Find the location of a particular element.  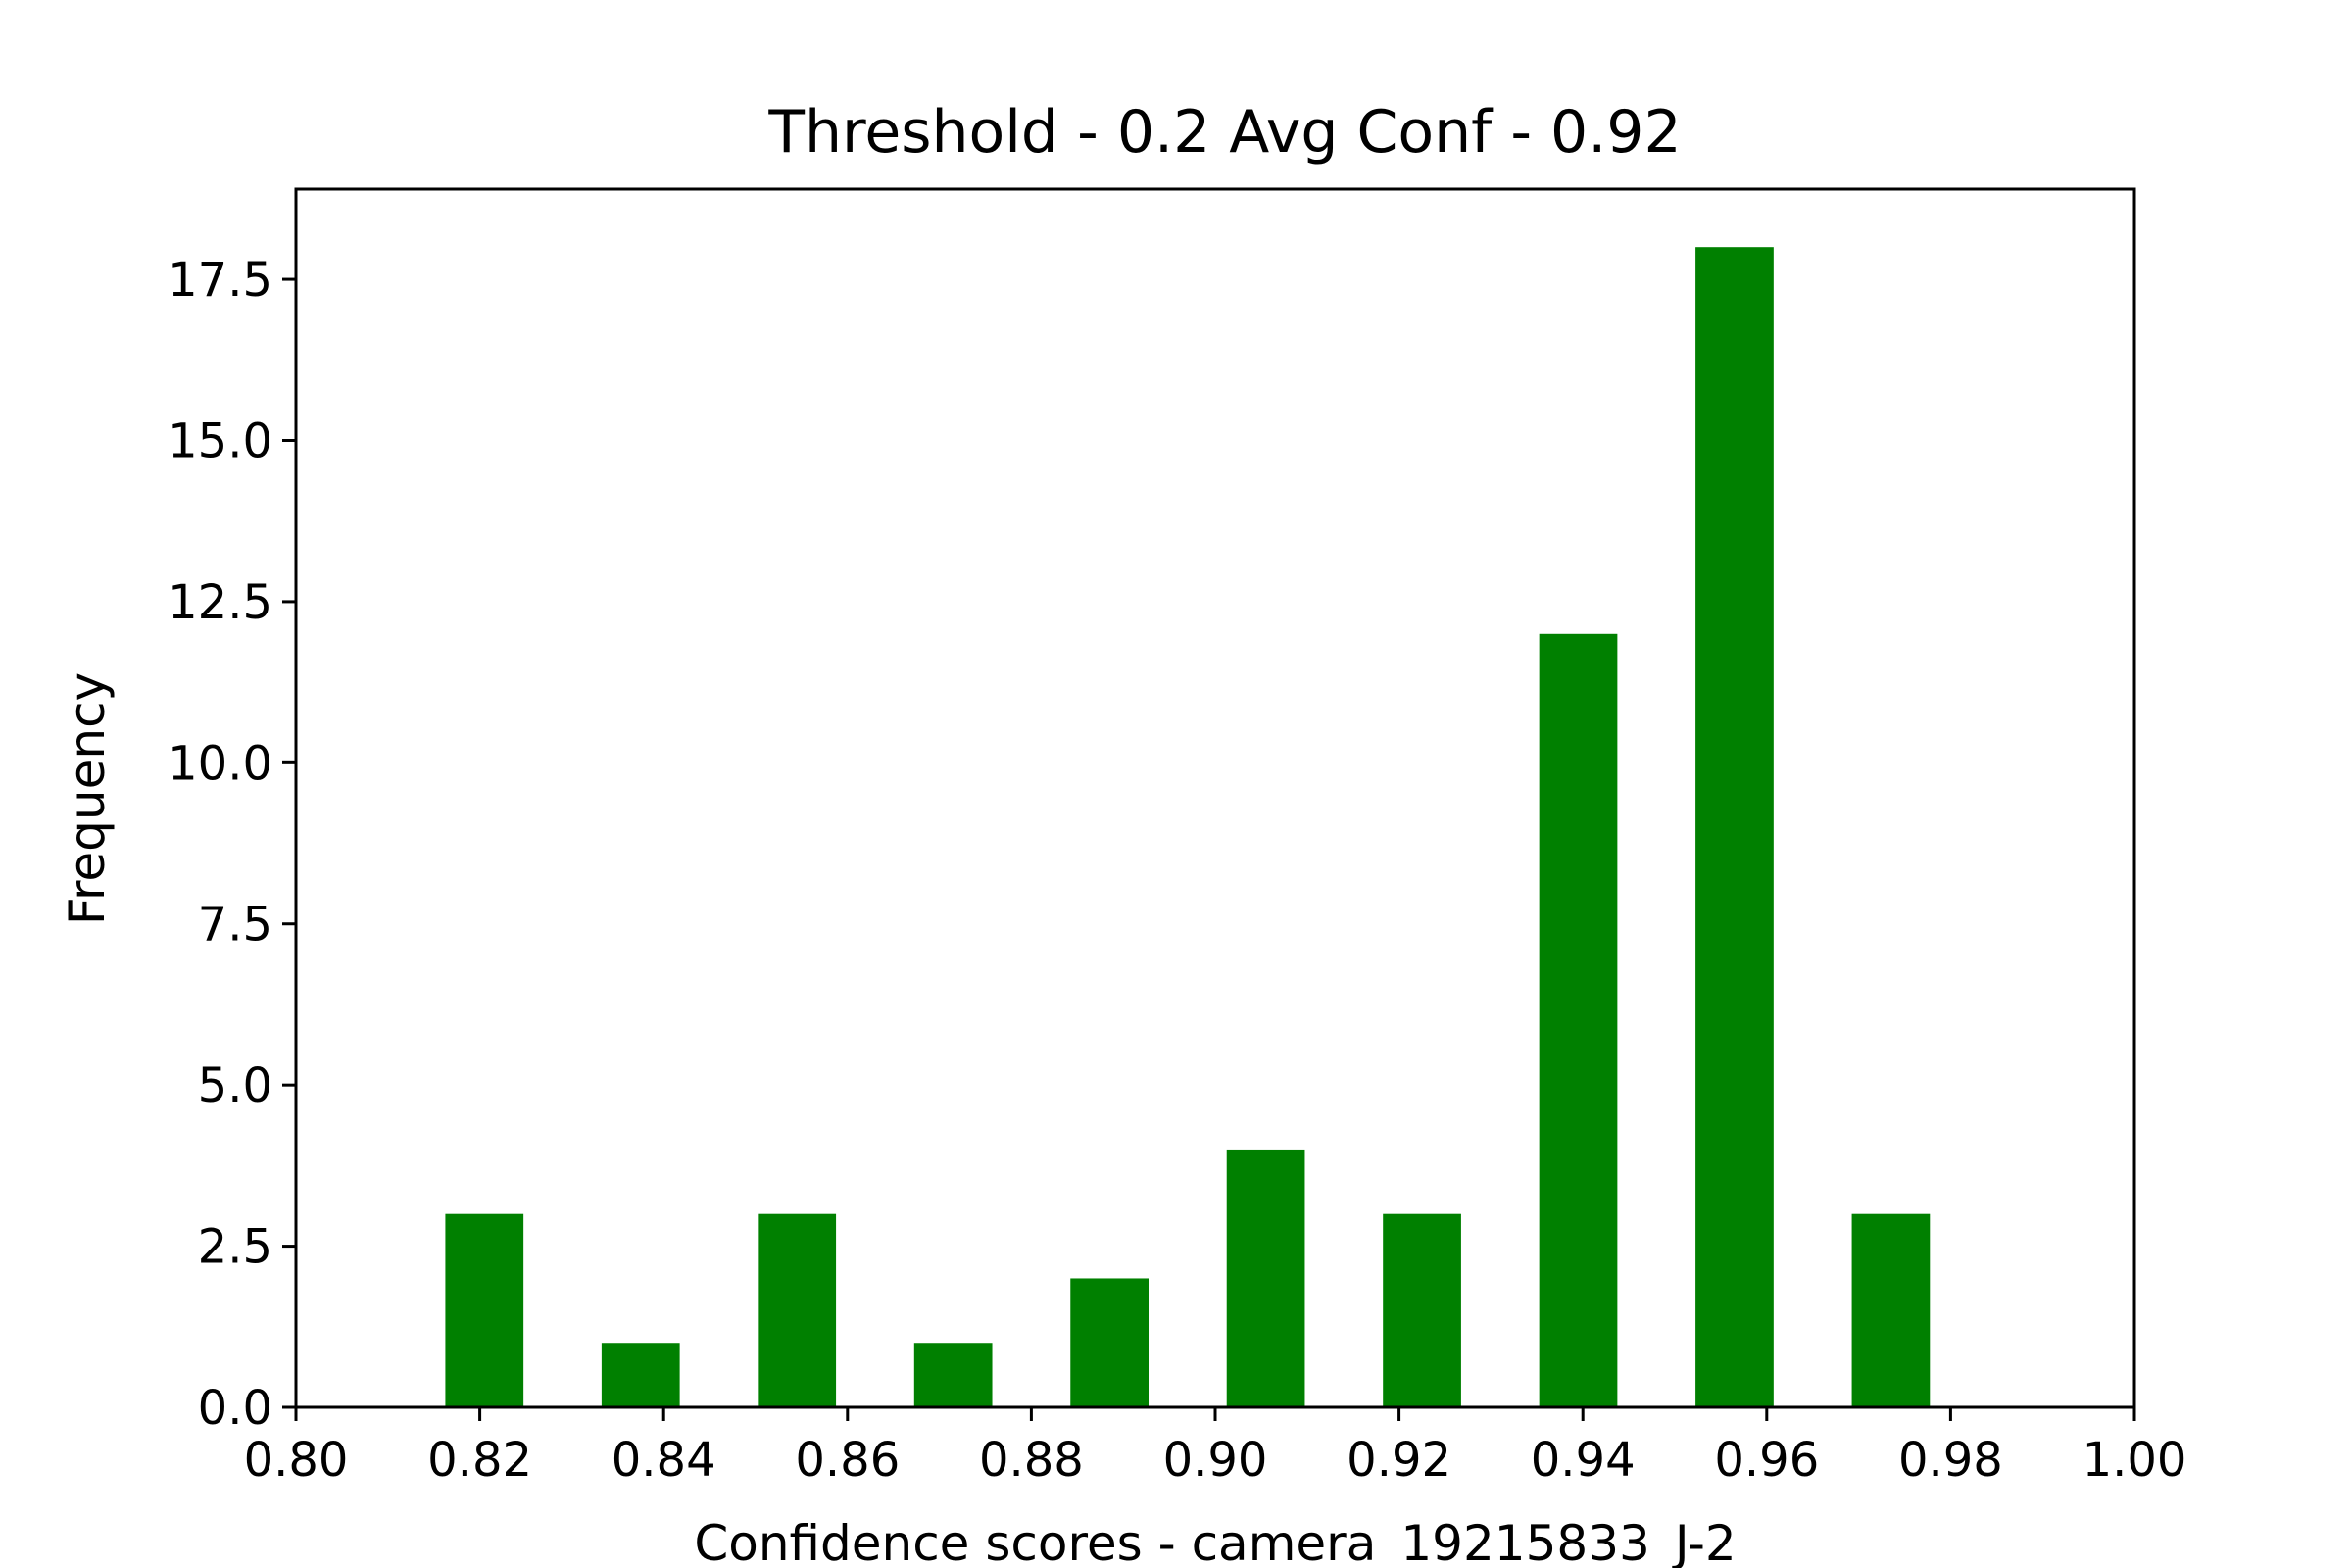

y-tick-label-1: 2.5 is located at coordinates (235, 1247).